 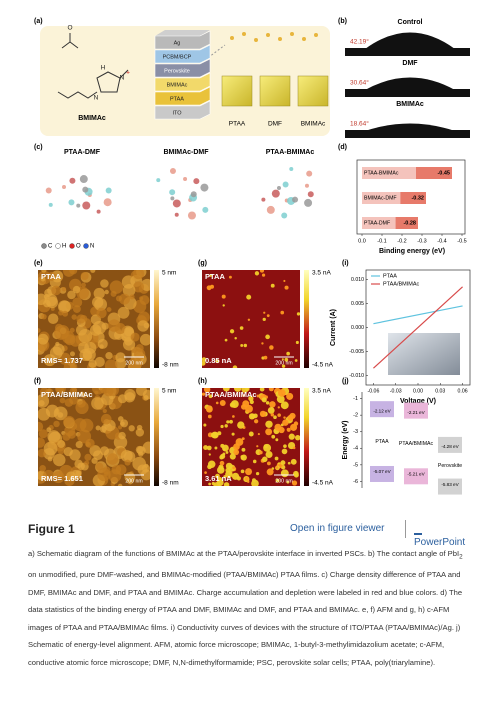 I want to click on lumo-label: -2.12 eV, so click(x=382, y=410).